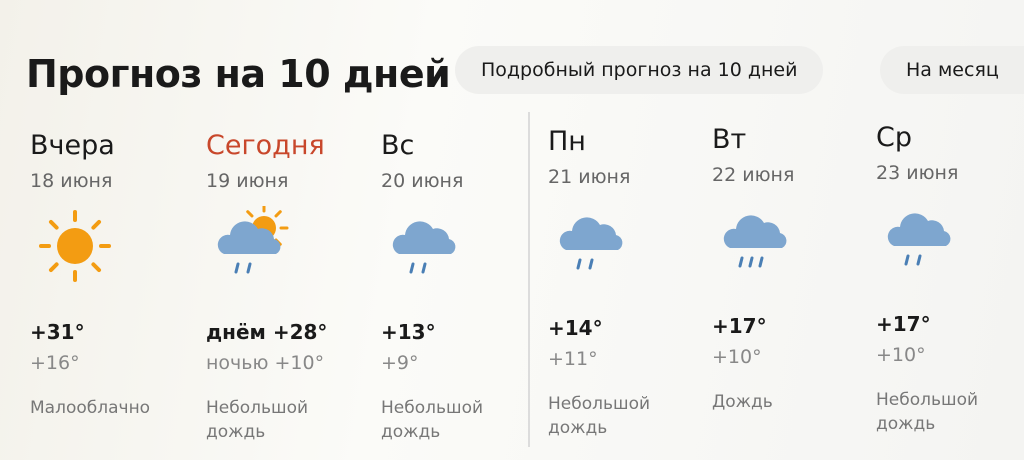 The image size is (1024, 460). Describe the element at coordinates (742, 402) in the screenshot. I see `condition: Дождь` at that location.